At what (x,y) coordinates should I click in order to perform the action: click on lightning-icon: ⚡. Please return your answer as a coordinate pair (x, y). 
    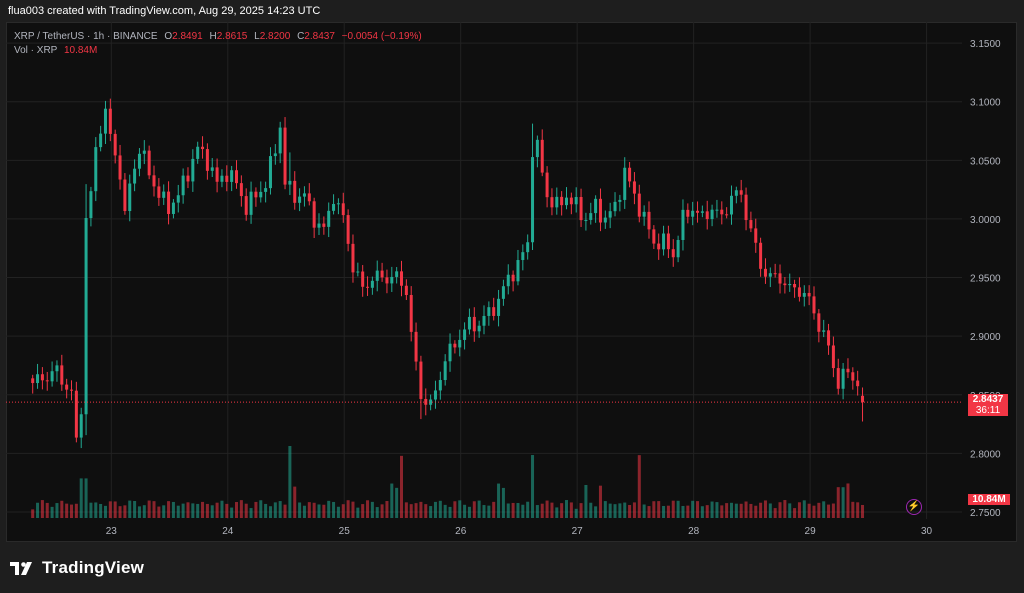
    Looking at the image, I should click on (914, 507).